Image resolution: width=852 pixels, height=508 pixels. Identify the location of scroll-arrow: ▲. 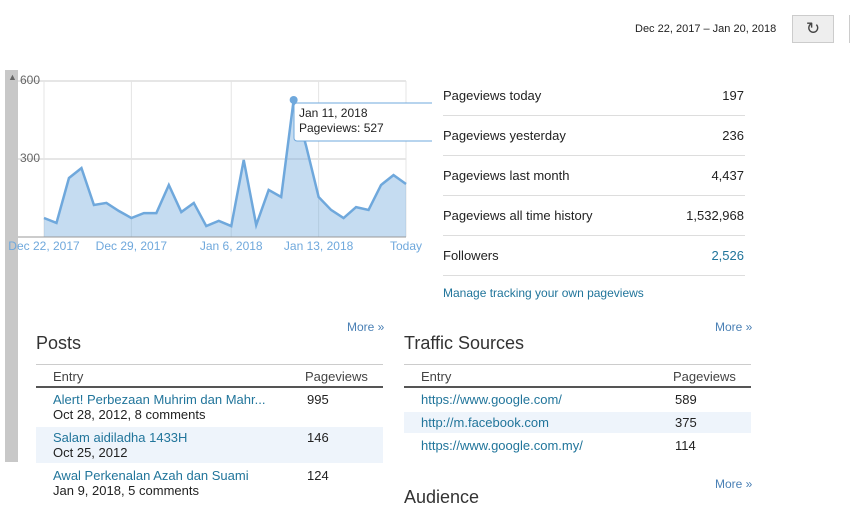
(12, 77).